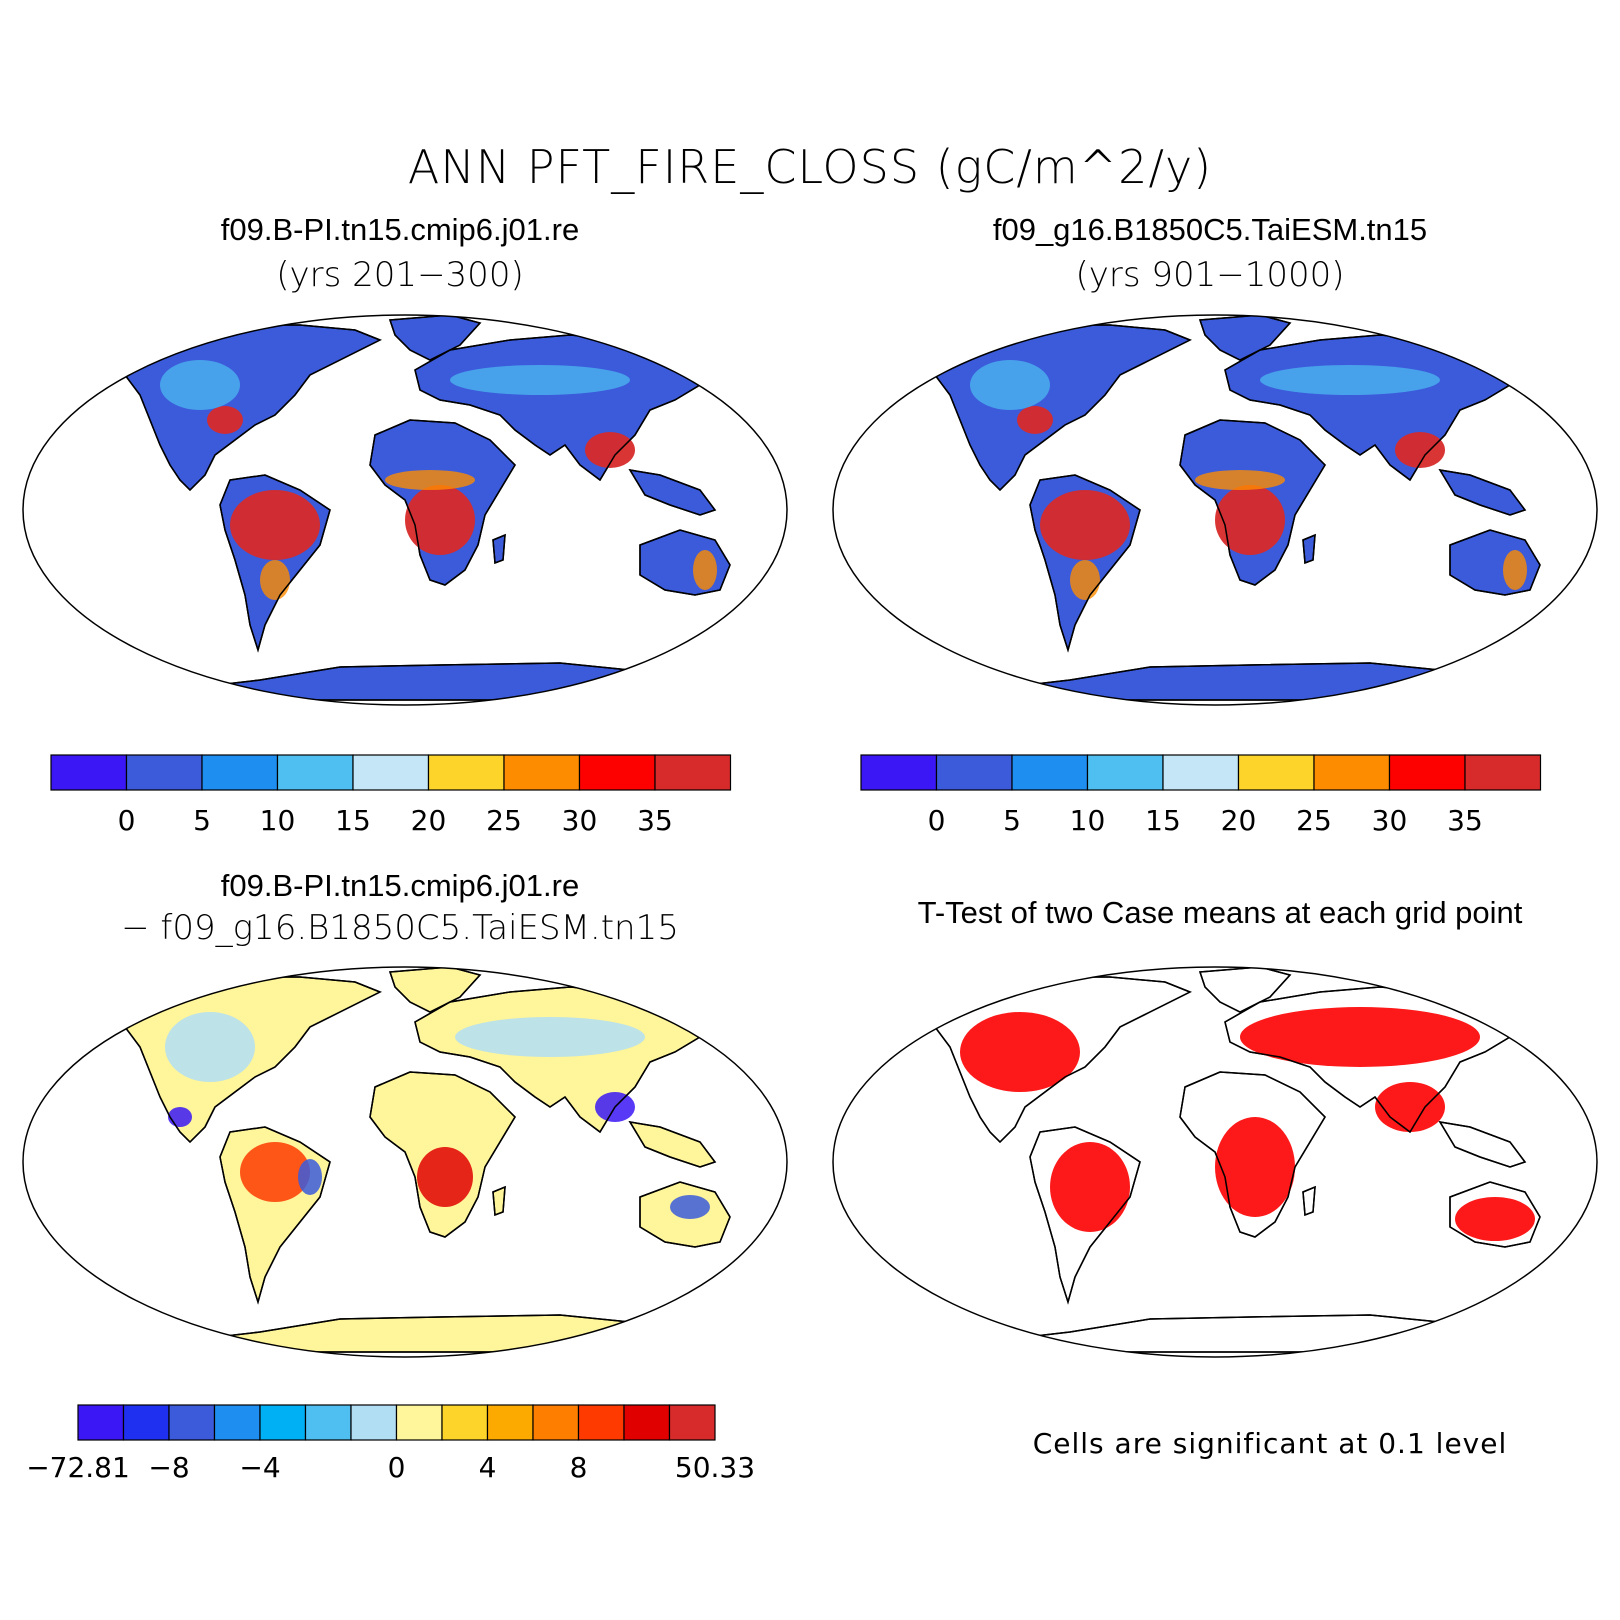 The height and width of the screenshot is (1620, 1620). I want to click on panel-title-case2: f09_g16.B1850C5.TaiESM.tn15, so click(1210, 229).